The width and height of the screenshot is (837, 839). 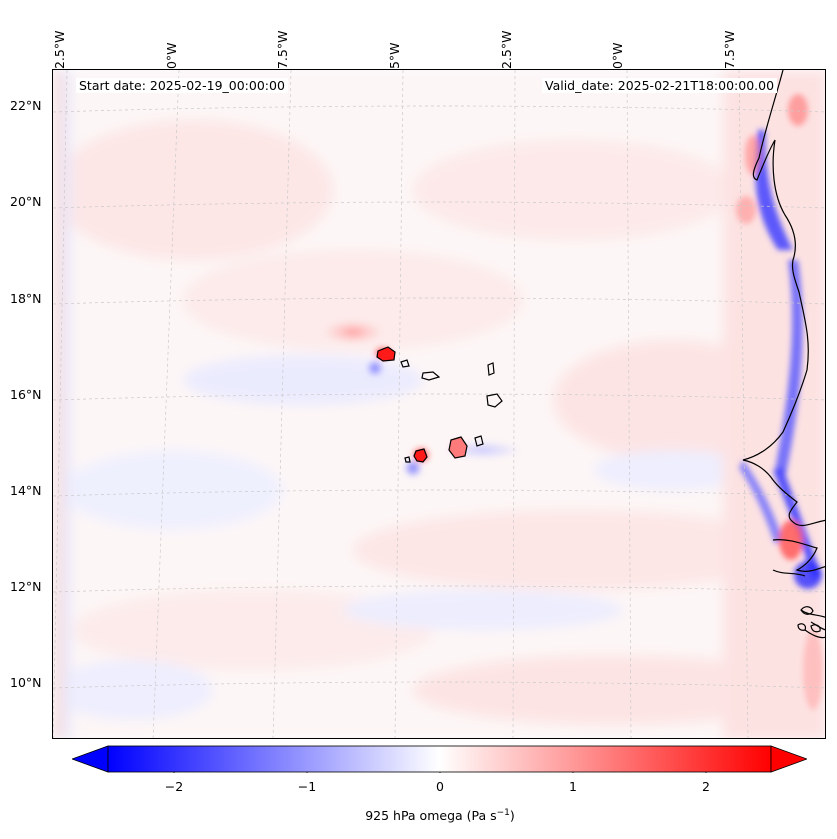 I want to click on island-santo-antao, so click(x=386, y=354).